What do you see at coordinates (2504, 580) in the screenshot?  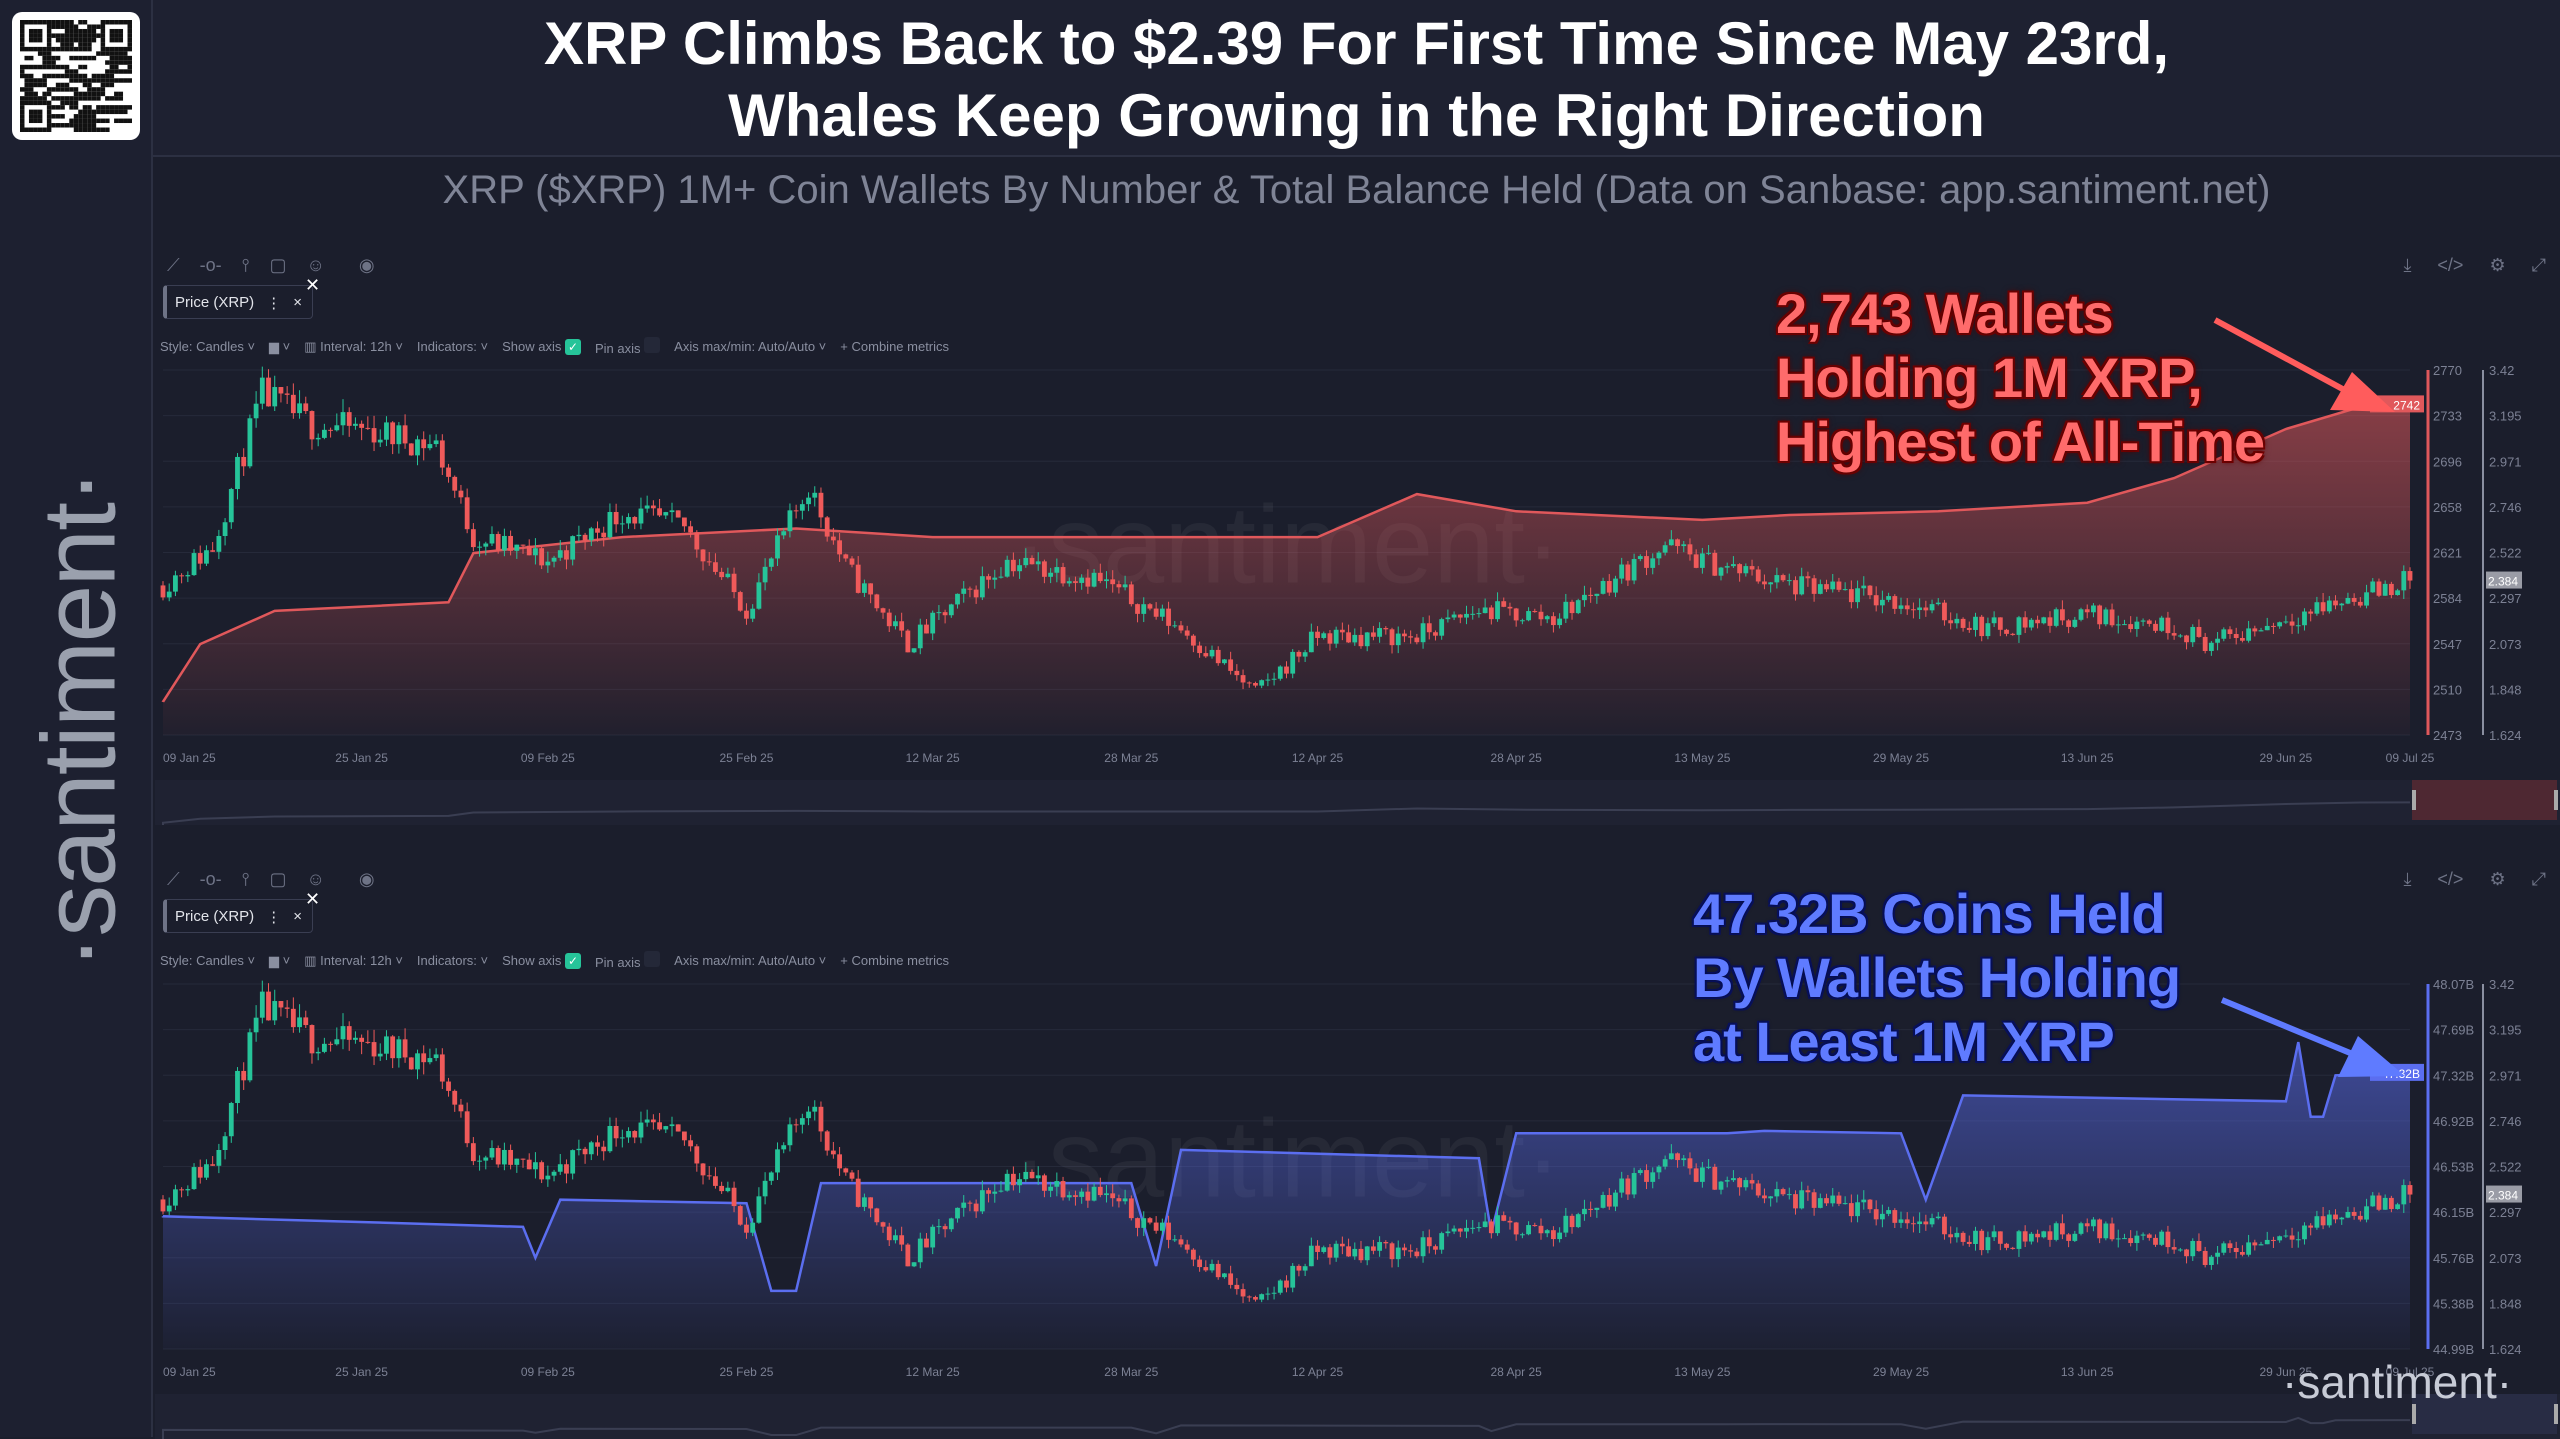 I see `last-price-badge` at bounding box center [2504, 580].